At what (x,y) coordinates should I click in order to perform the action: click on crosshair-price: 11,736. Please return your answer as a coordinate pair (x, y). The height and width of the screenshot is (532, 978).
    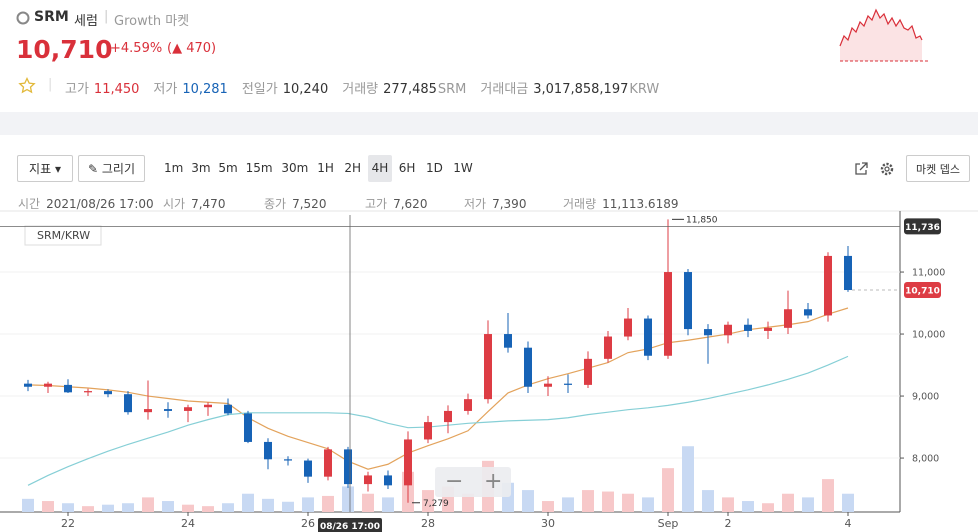
    Looking at the image, I should click on (922, 228).